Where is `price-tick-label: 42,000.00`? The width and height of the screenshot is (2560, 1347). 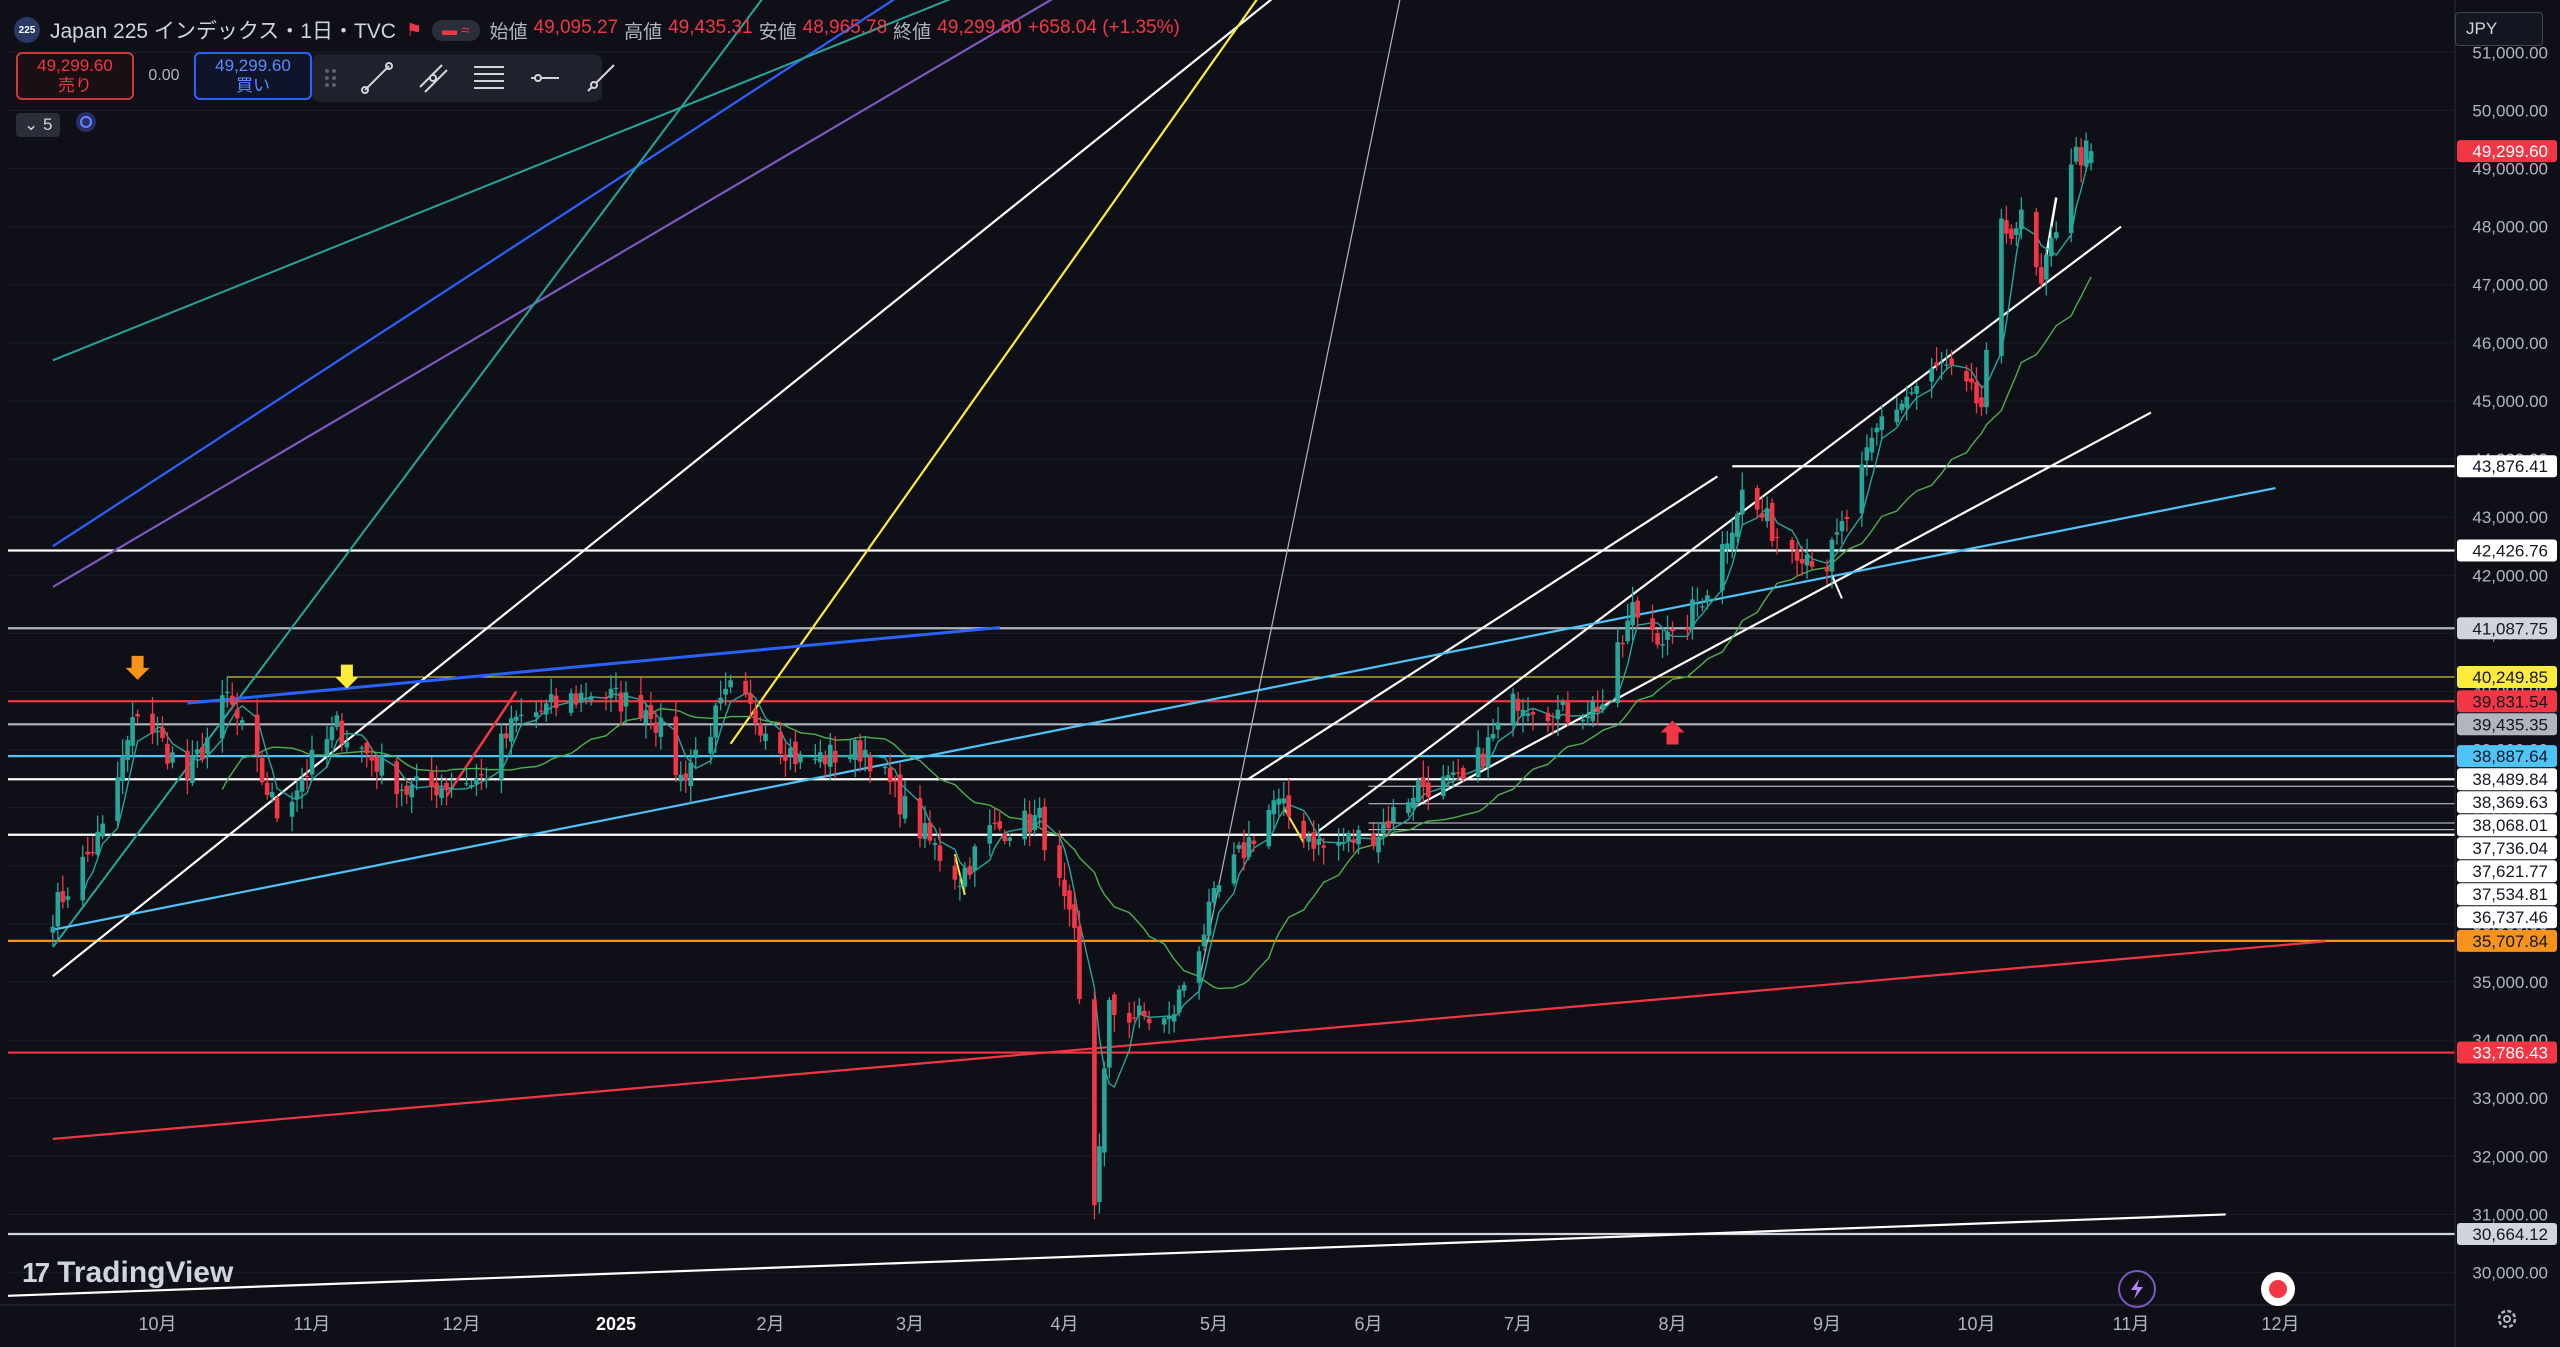 price-tick-label: 42,000.00 is located at coordinates (2510, 575).